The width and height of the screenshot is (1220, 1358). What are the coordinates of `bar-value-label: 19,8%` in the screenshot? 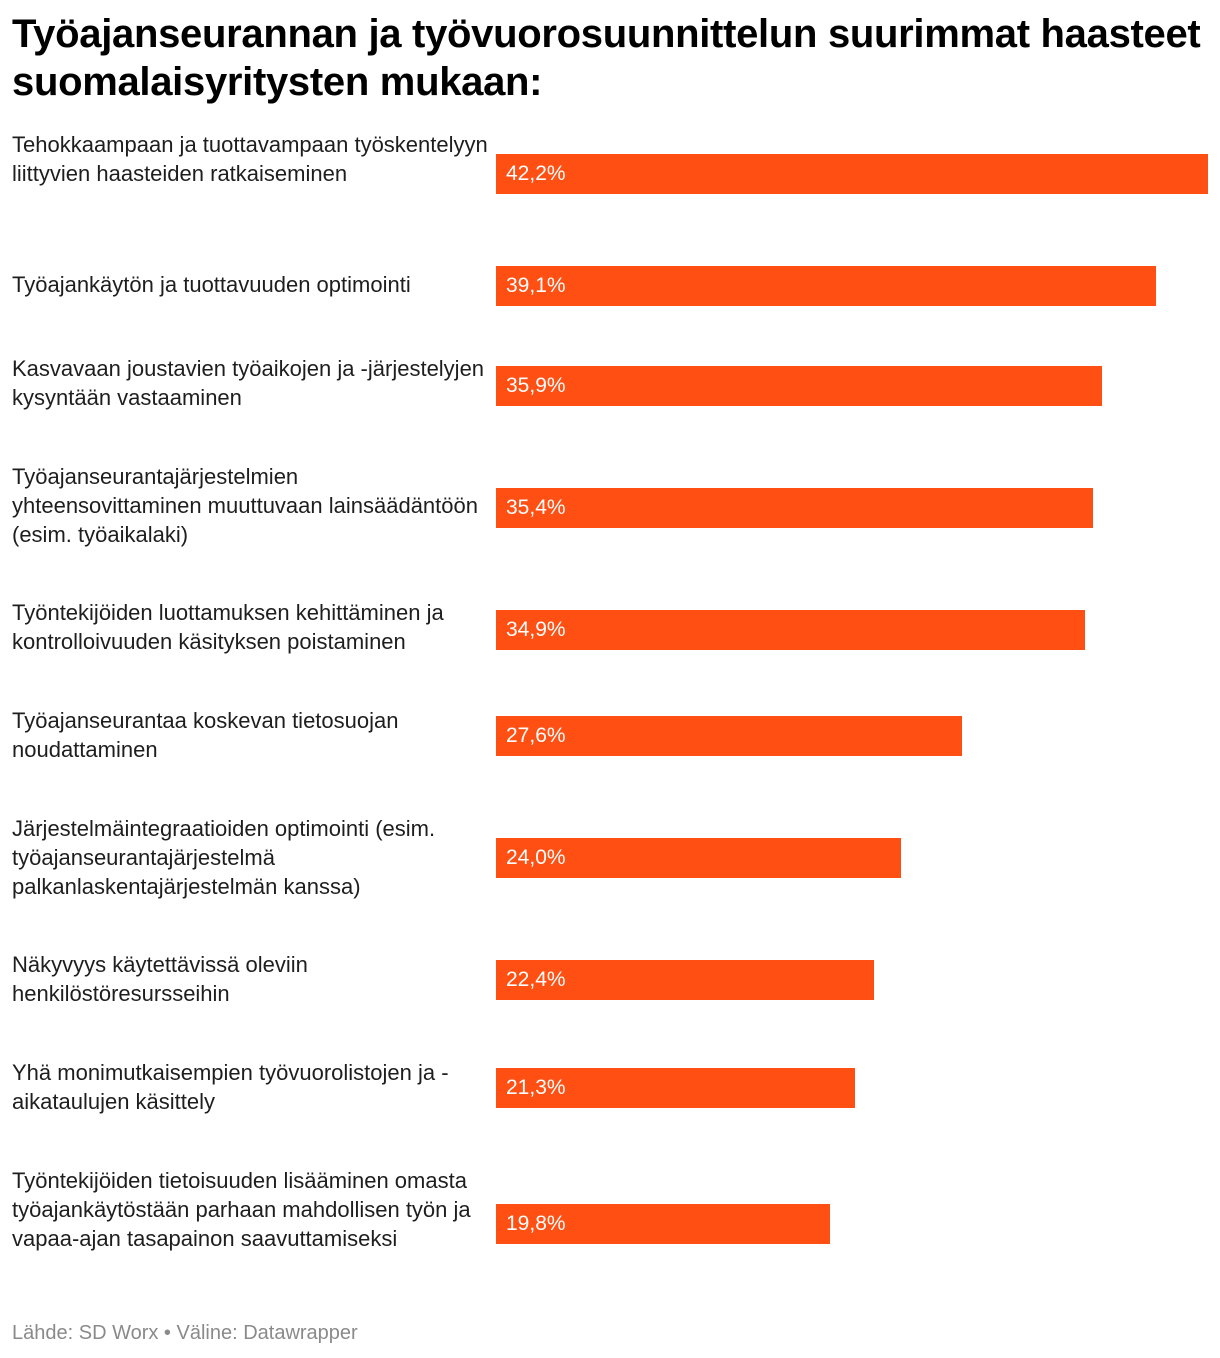 It's located at (536, 1223).